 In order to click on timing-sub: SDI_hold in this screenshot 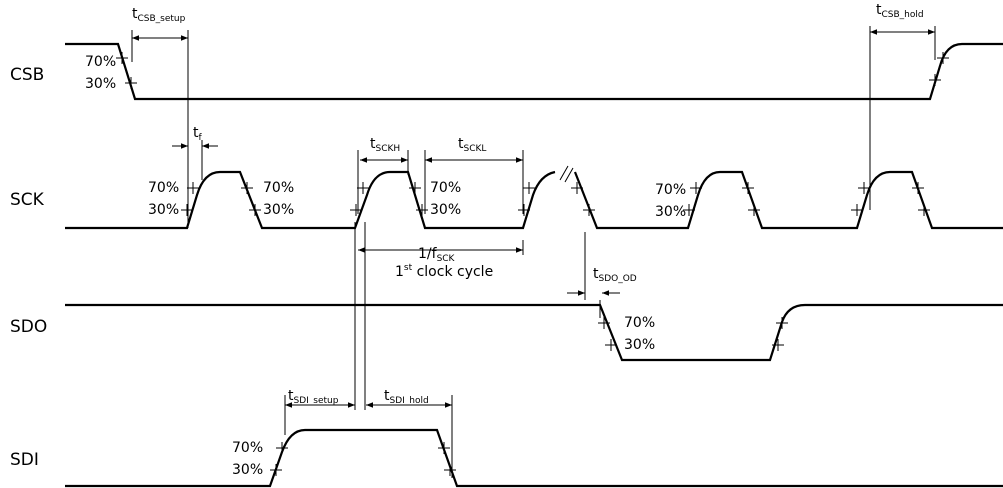, I will do `click(409, 401)`.